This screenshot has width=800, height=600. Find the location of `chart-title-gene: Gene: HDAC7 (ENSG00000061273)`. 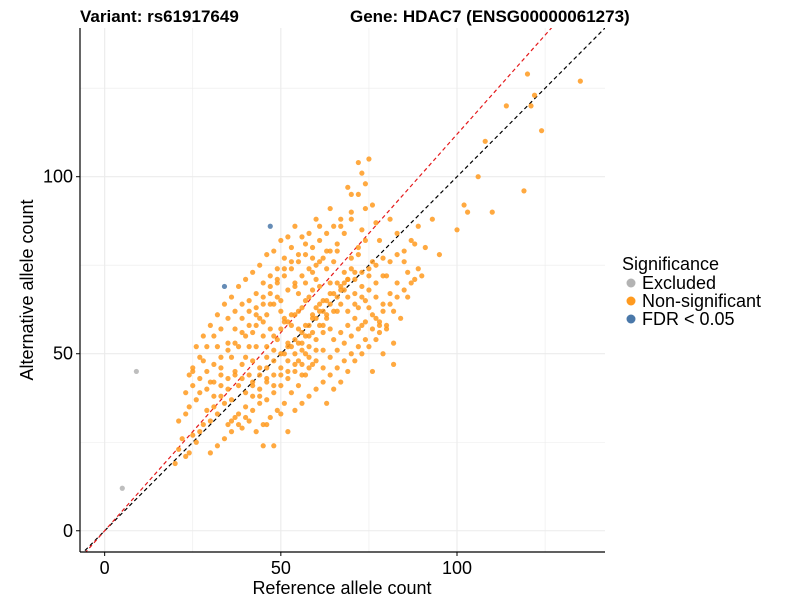

chart-title-gene: Gene: HDAC7 (ENSG00000061273) is located at coordinates (490, 16).